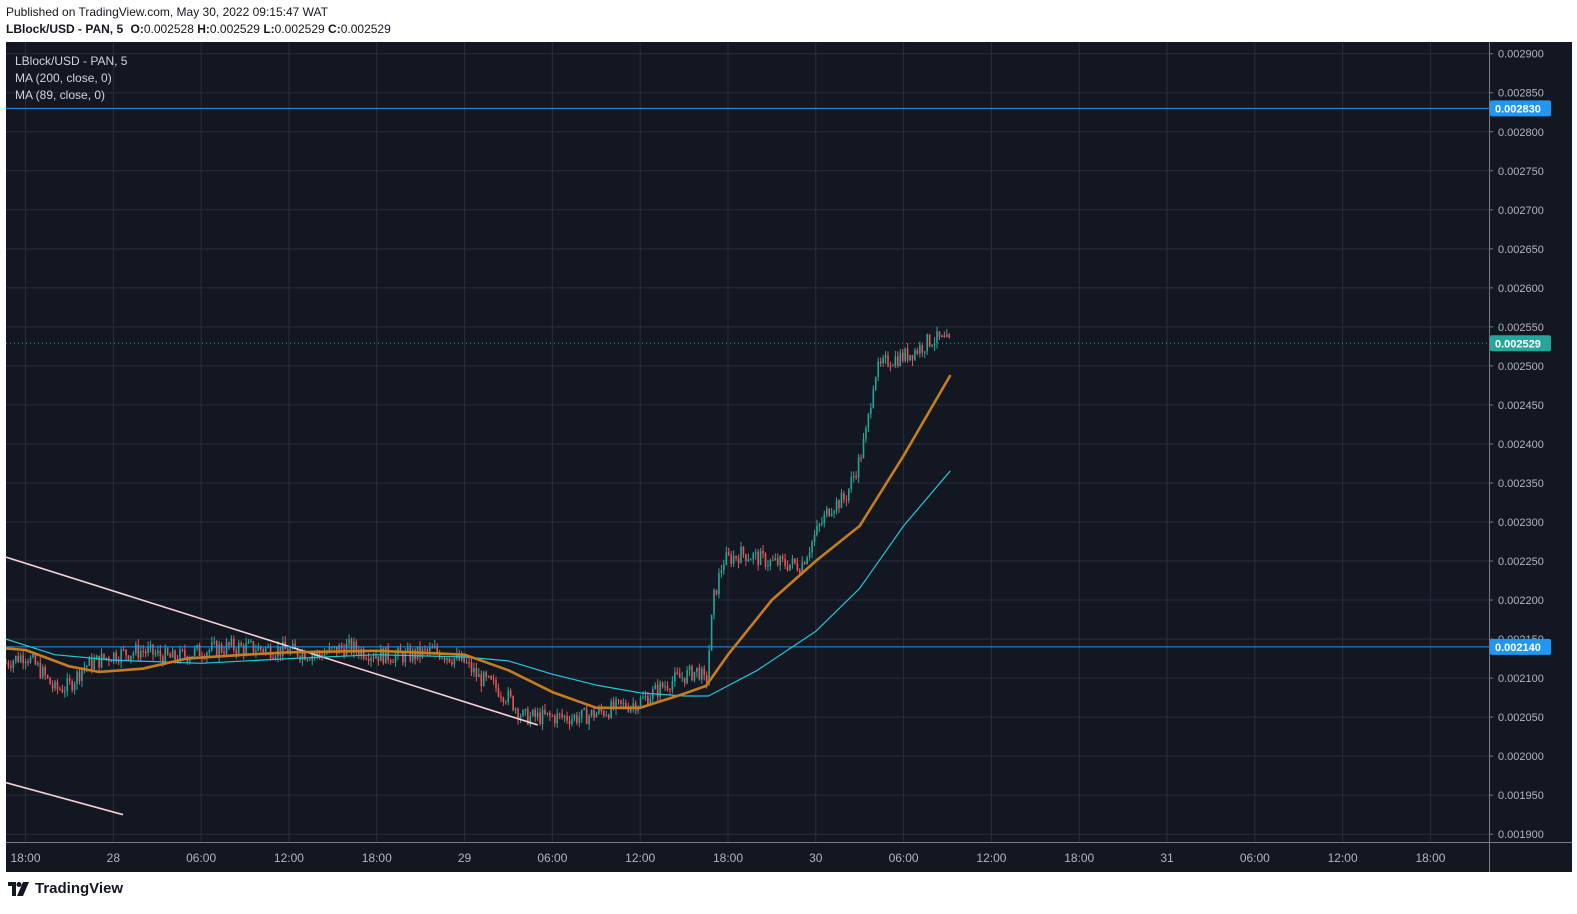 This screenshot has height=914, width=1577. Describe the element at coordinates (65, 888) in the screenshot. I see `brand-footer: TradingView` at that location.